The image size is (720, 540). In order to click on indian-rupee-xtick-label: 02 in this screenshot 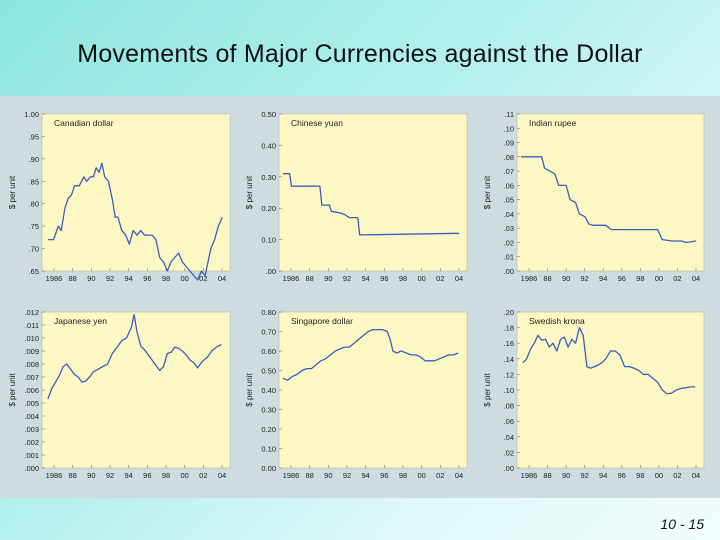, I will do `click(677, 278)`.